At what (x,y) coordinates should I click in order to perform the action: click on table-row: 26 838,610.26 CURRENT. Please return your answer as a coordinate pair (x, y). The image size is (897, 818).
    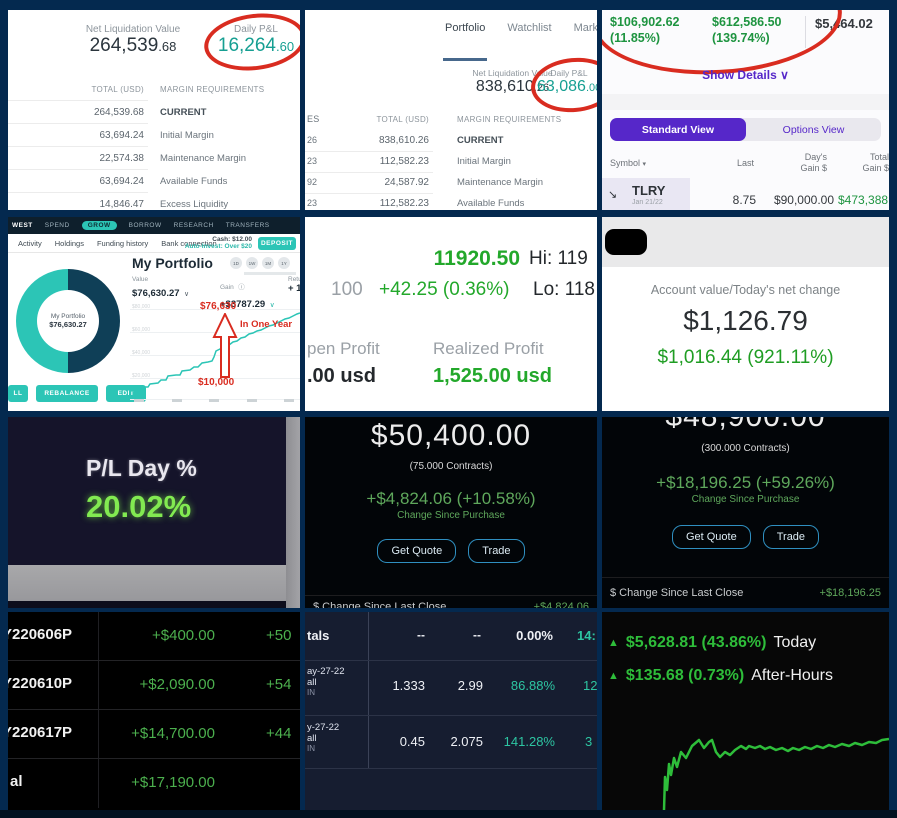
    Looking at the image, I should click on (451, 140).